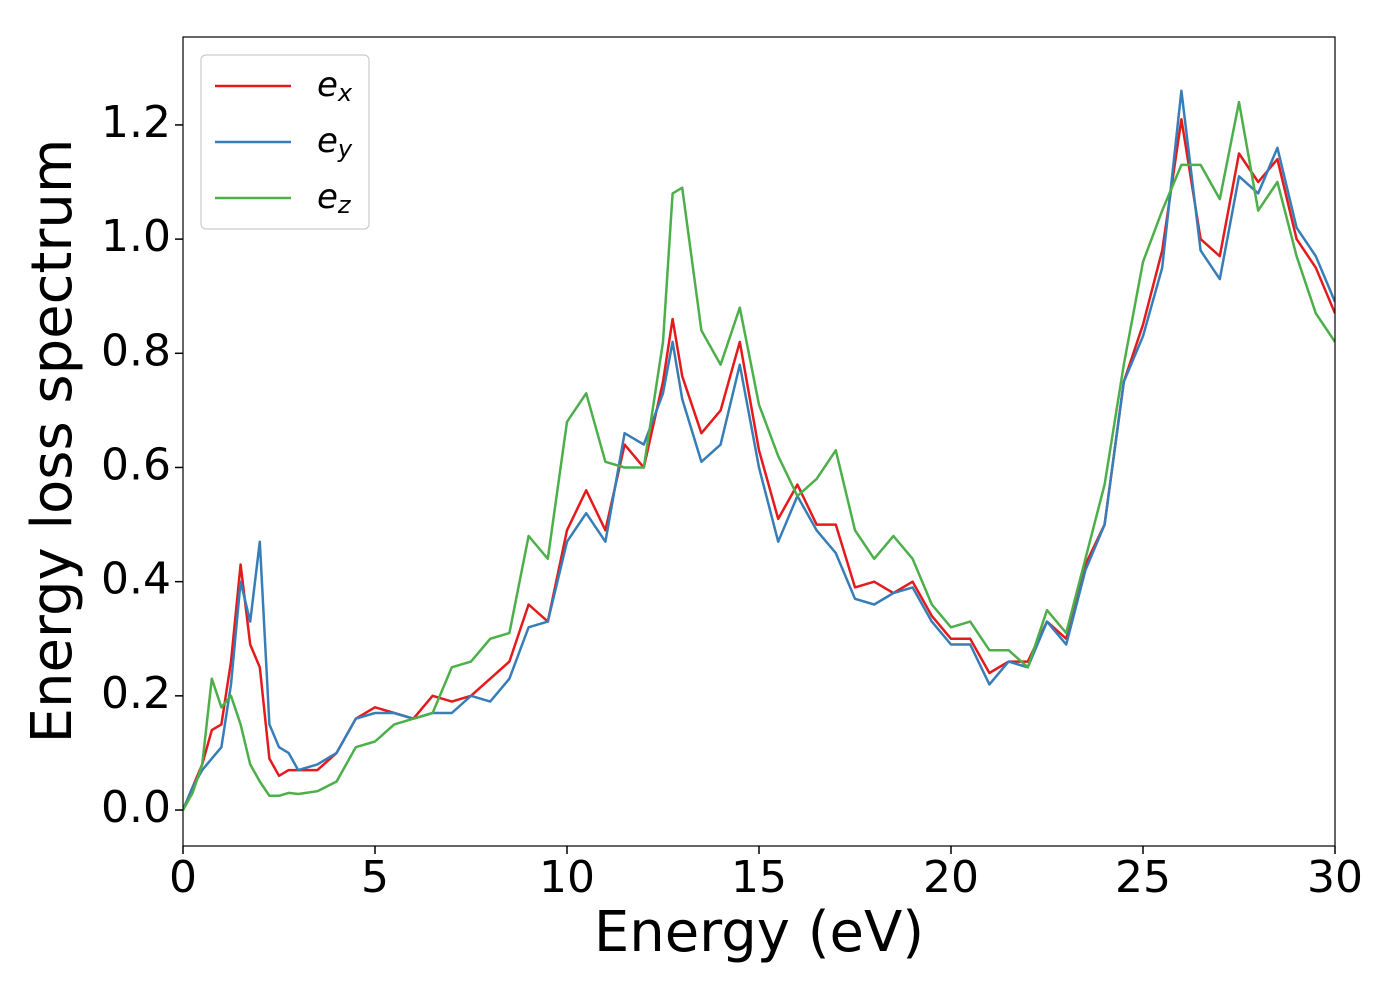  I want to click on x-tick-label: 20, so click(951, 877).